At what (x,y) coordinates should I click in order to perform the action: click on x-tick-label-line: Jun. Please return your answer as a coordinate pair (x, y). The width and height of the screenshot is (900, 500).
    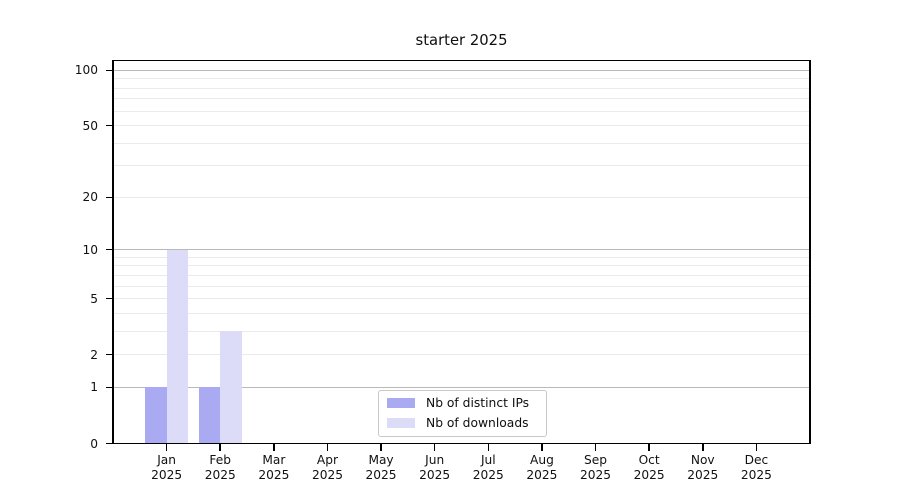
    Looking at the image, I should click on (435, 459).